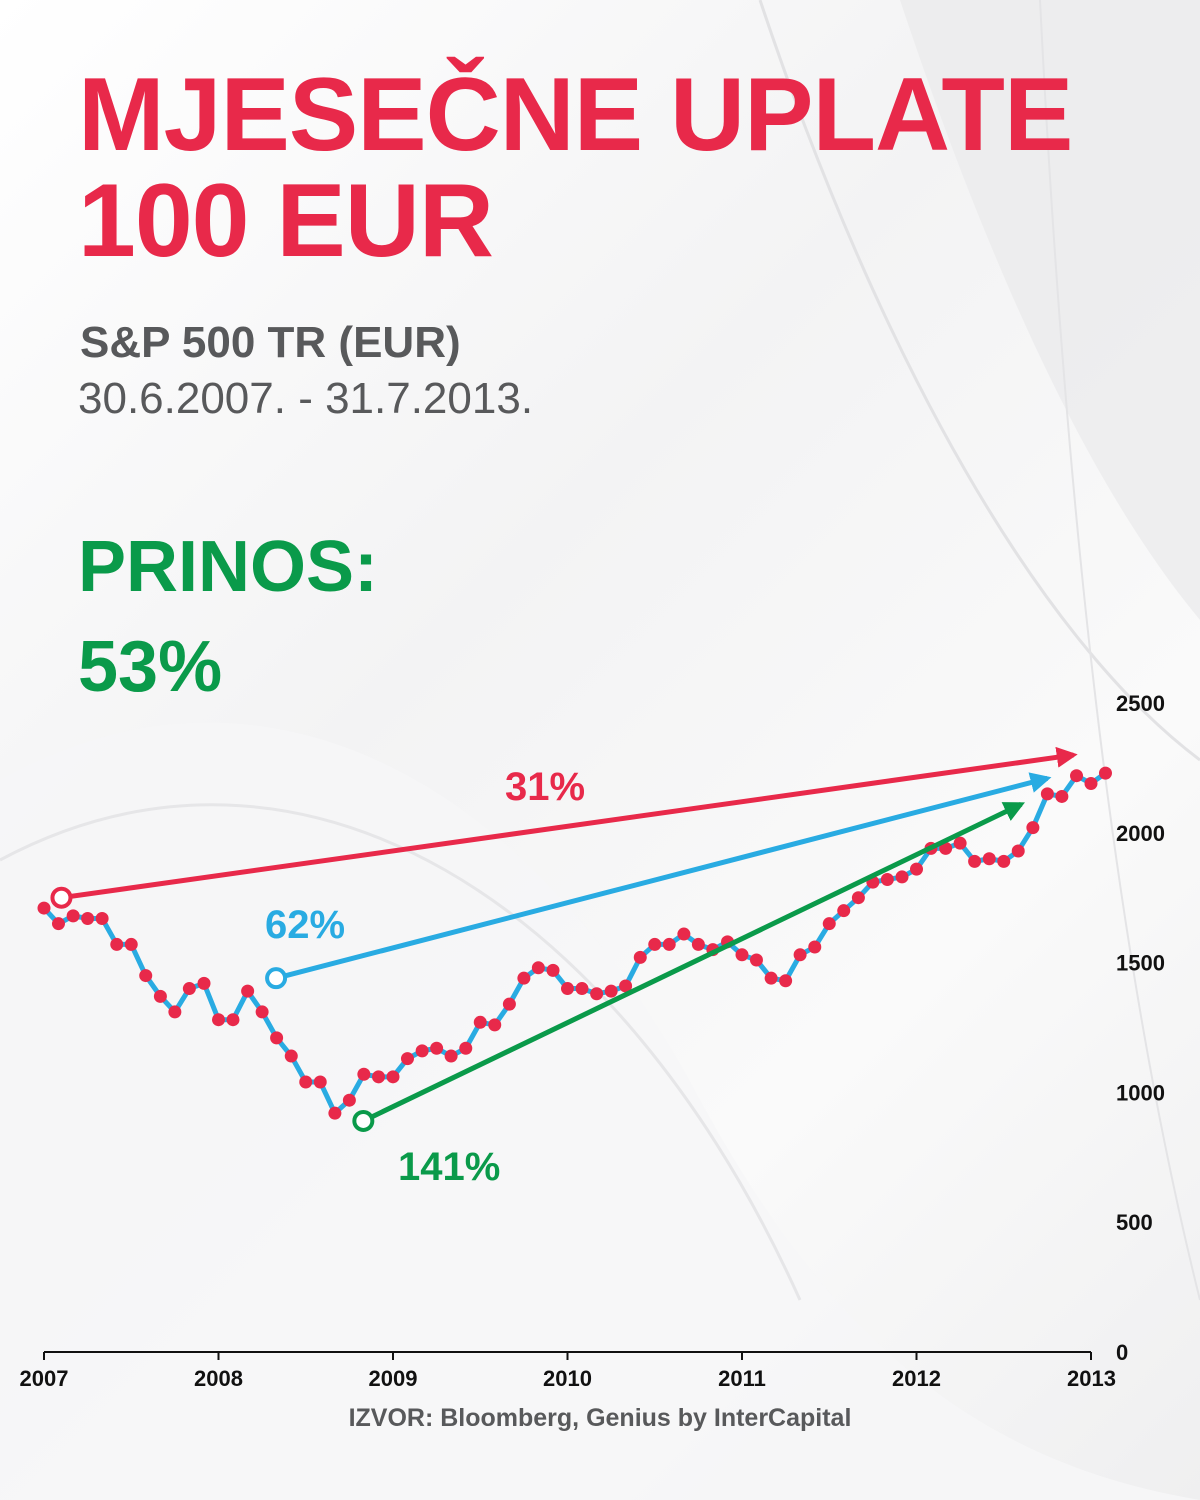 The image size is (1200, 1500). I want to click on y-tick-label-2500: 2500, so click(1140, 703).